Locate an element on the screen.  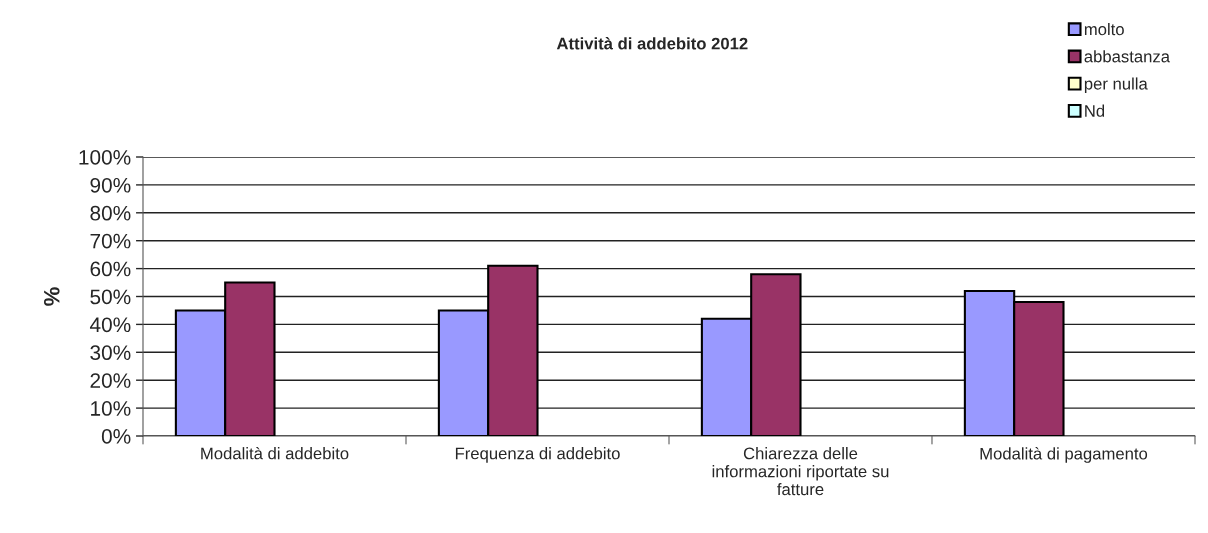
legend-label: molto is located at coordinates (1104, 29).